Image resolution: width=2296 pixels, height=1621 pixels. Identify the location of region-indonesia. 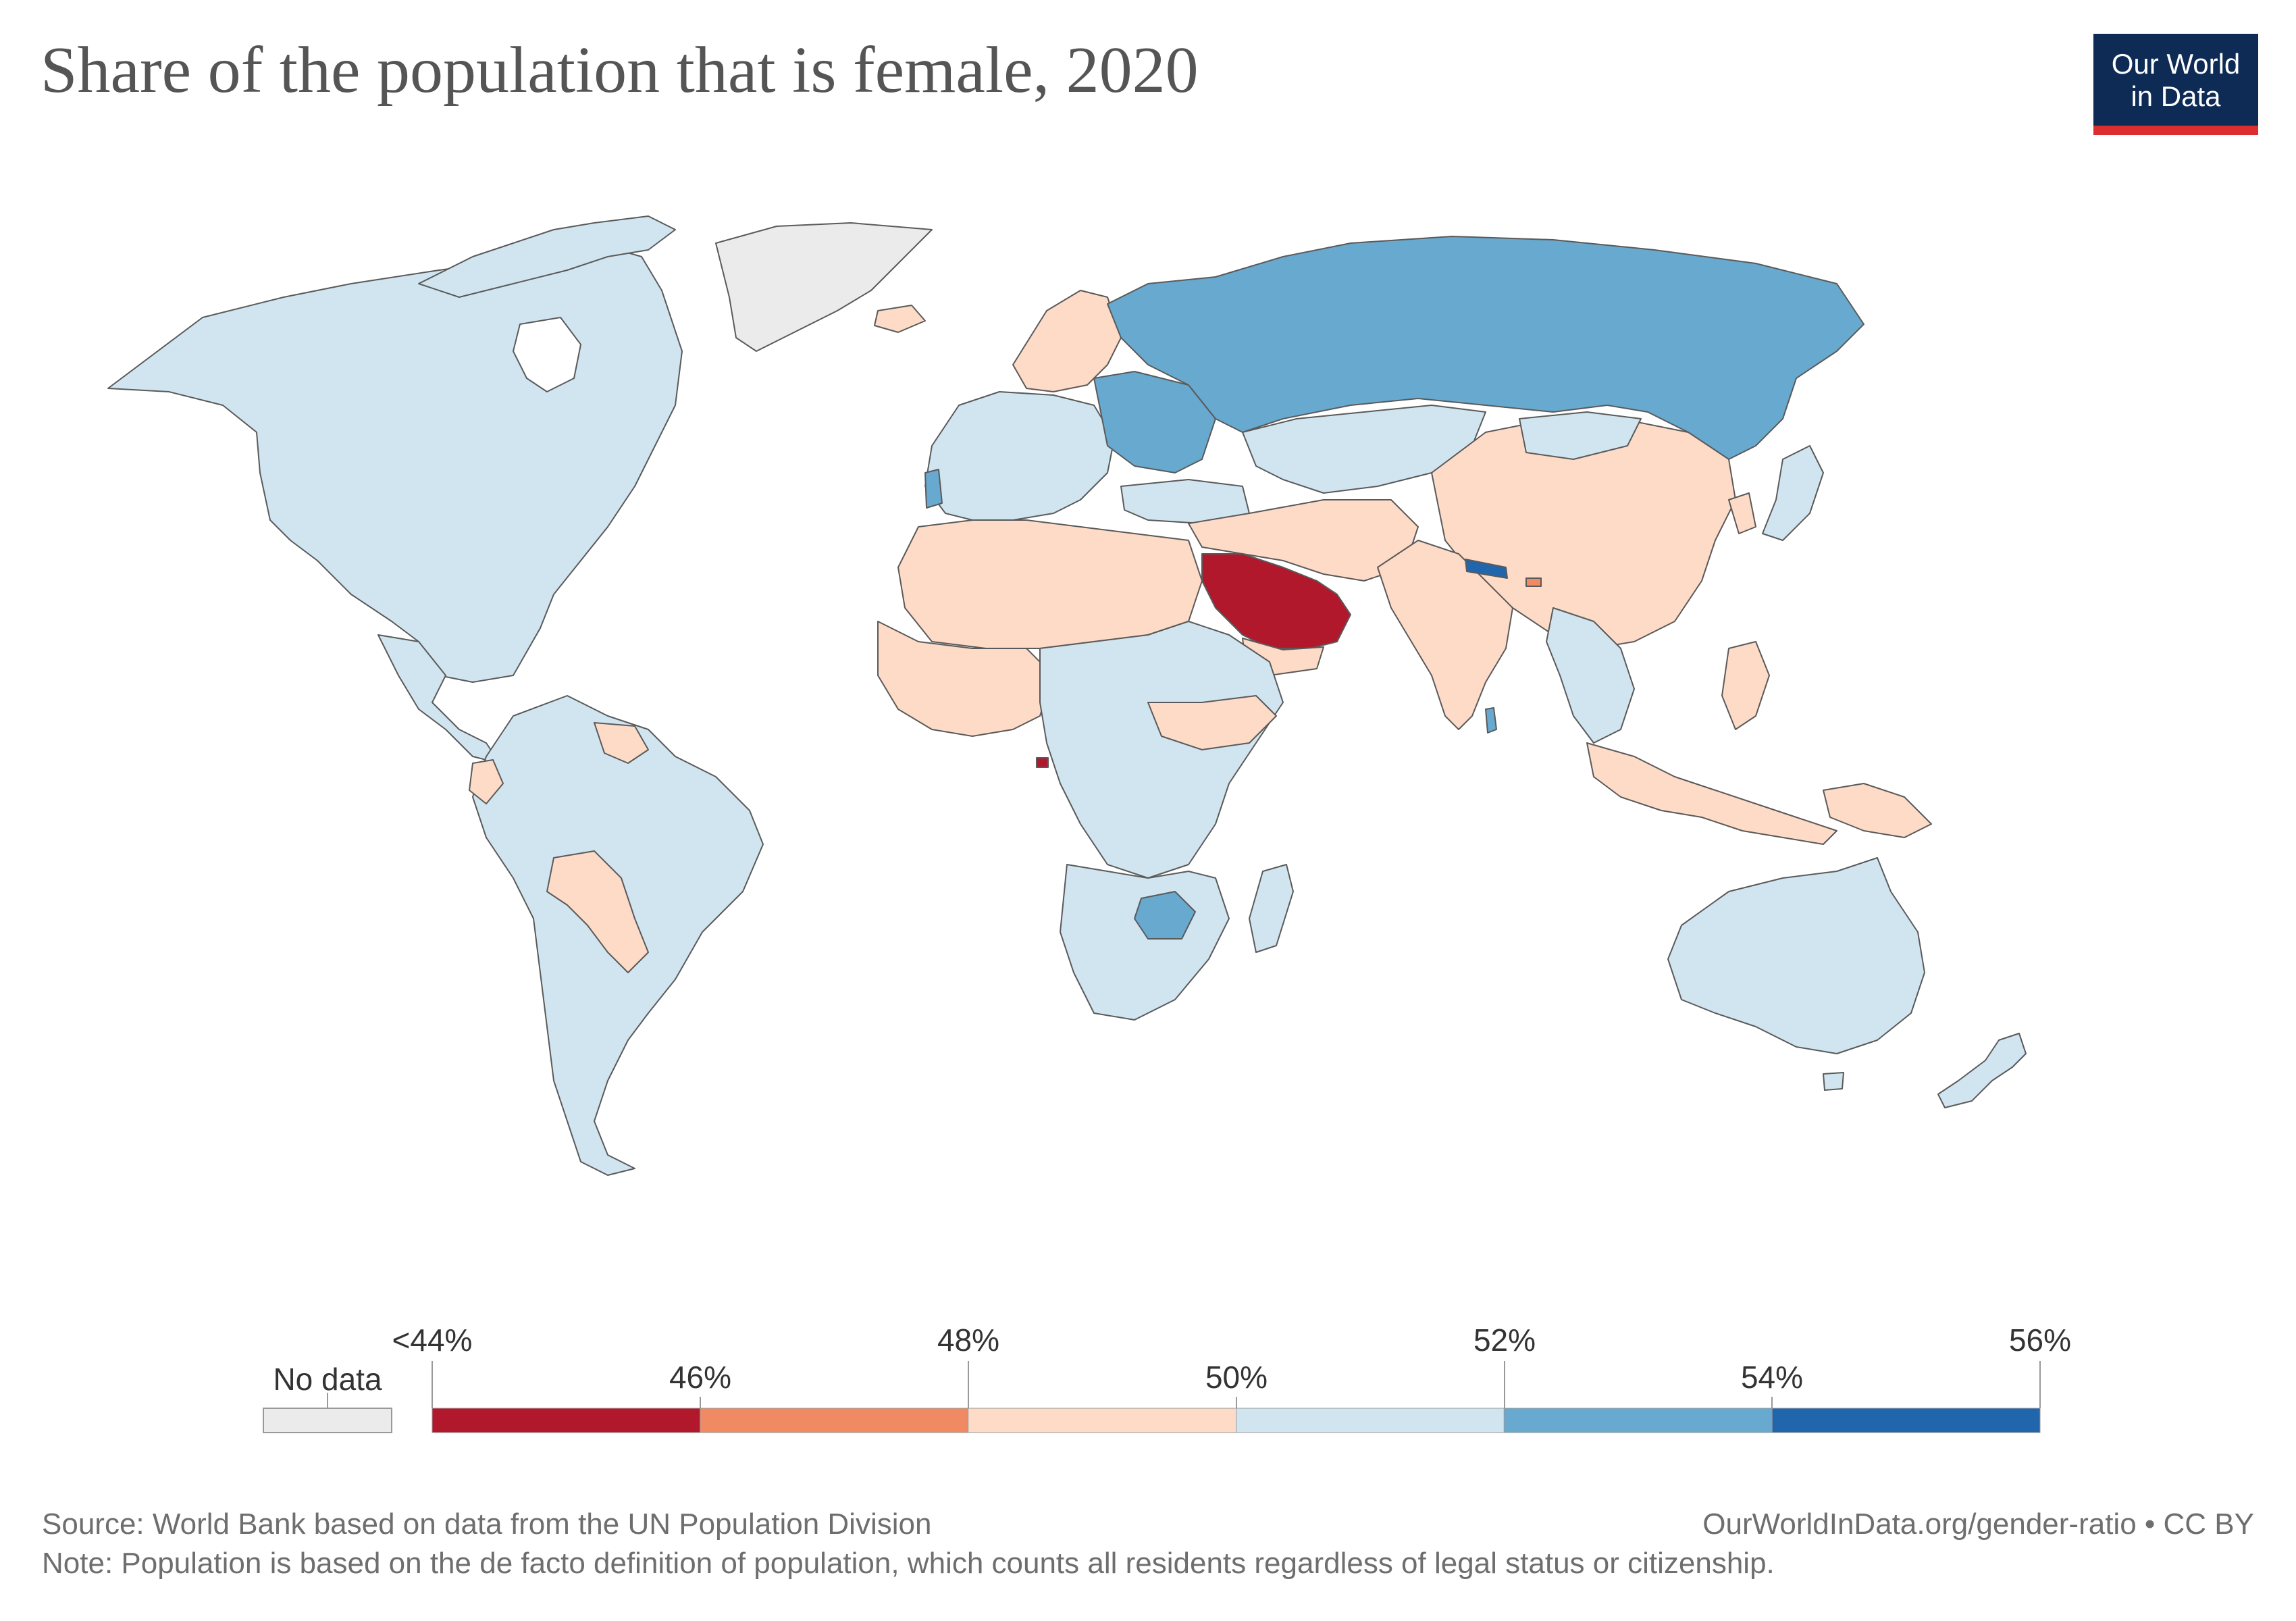
(1711, 793).